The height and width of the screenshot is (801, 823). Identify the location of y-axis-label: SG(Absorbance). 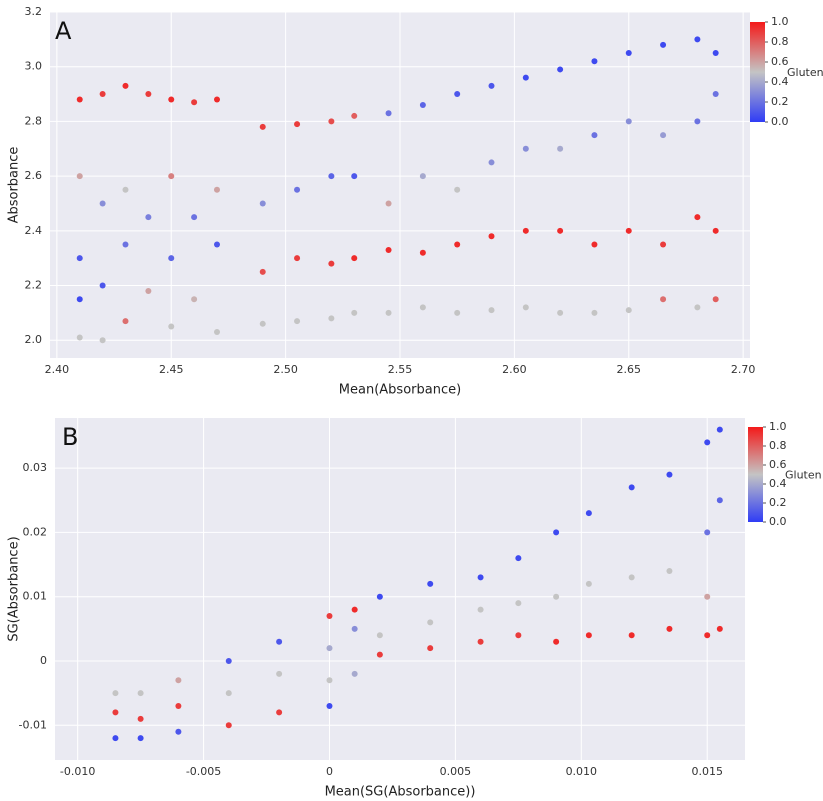
(14, 588).